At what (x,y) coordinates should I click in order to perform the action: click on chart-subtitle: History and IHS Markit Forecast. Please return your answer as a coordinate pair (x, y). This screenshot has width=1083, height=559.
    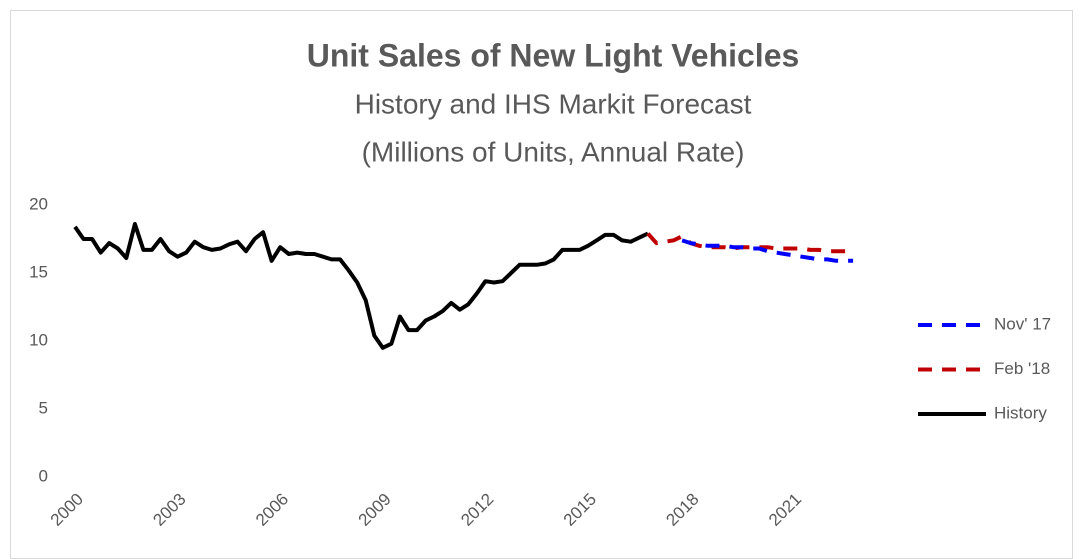
    Looking at the image, I should click on (553, 103).